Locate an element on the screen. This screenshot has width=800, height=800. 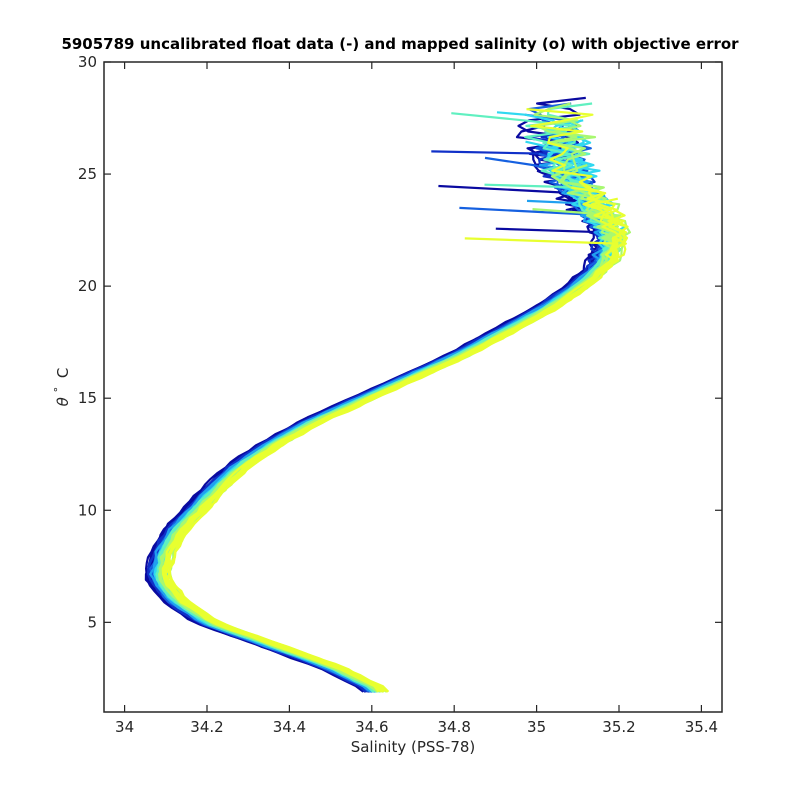
y-axis-label: θ ° C is located at coordinates (60, 387).